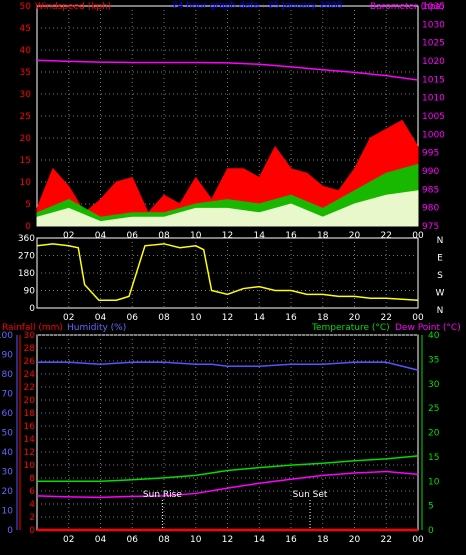 This screenshot has width=466, height=555. Describe the element at coordinates (8, 512) in the screenshot. I see `y-tick-humidity: 10` at that location.